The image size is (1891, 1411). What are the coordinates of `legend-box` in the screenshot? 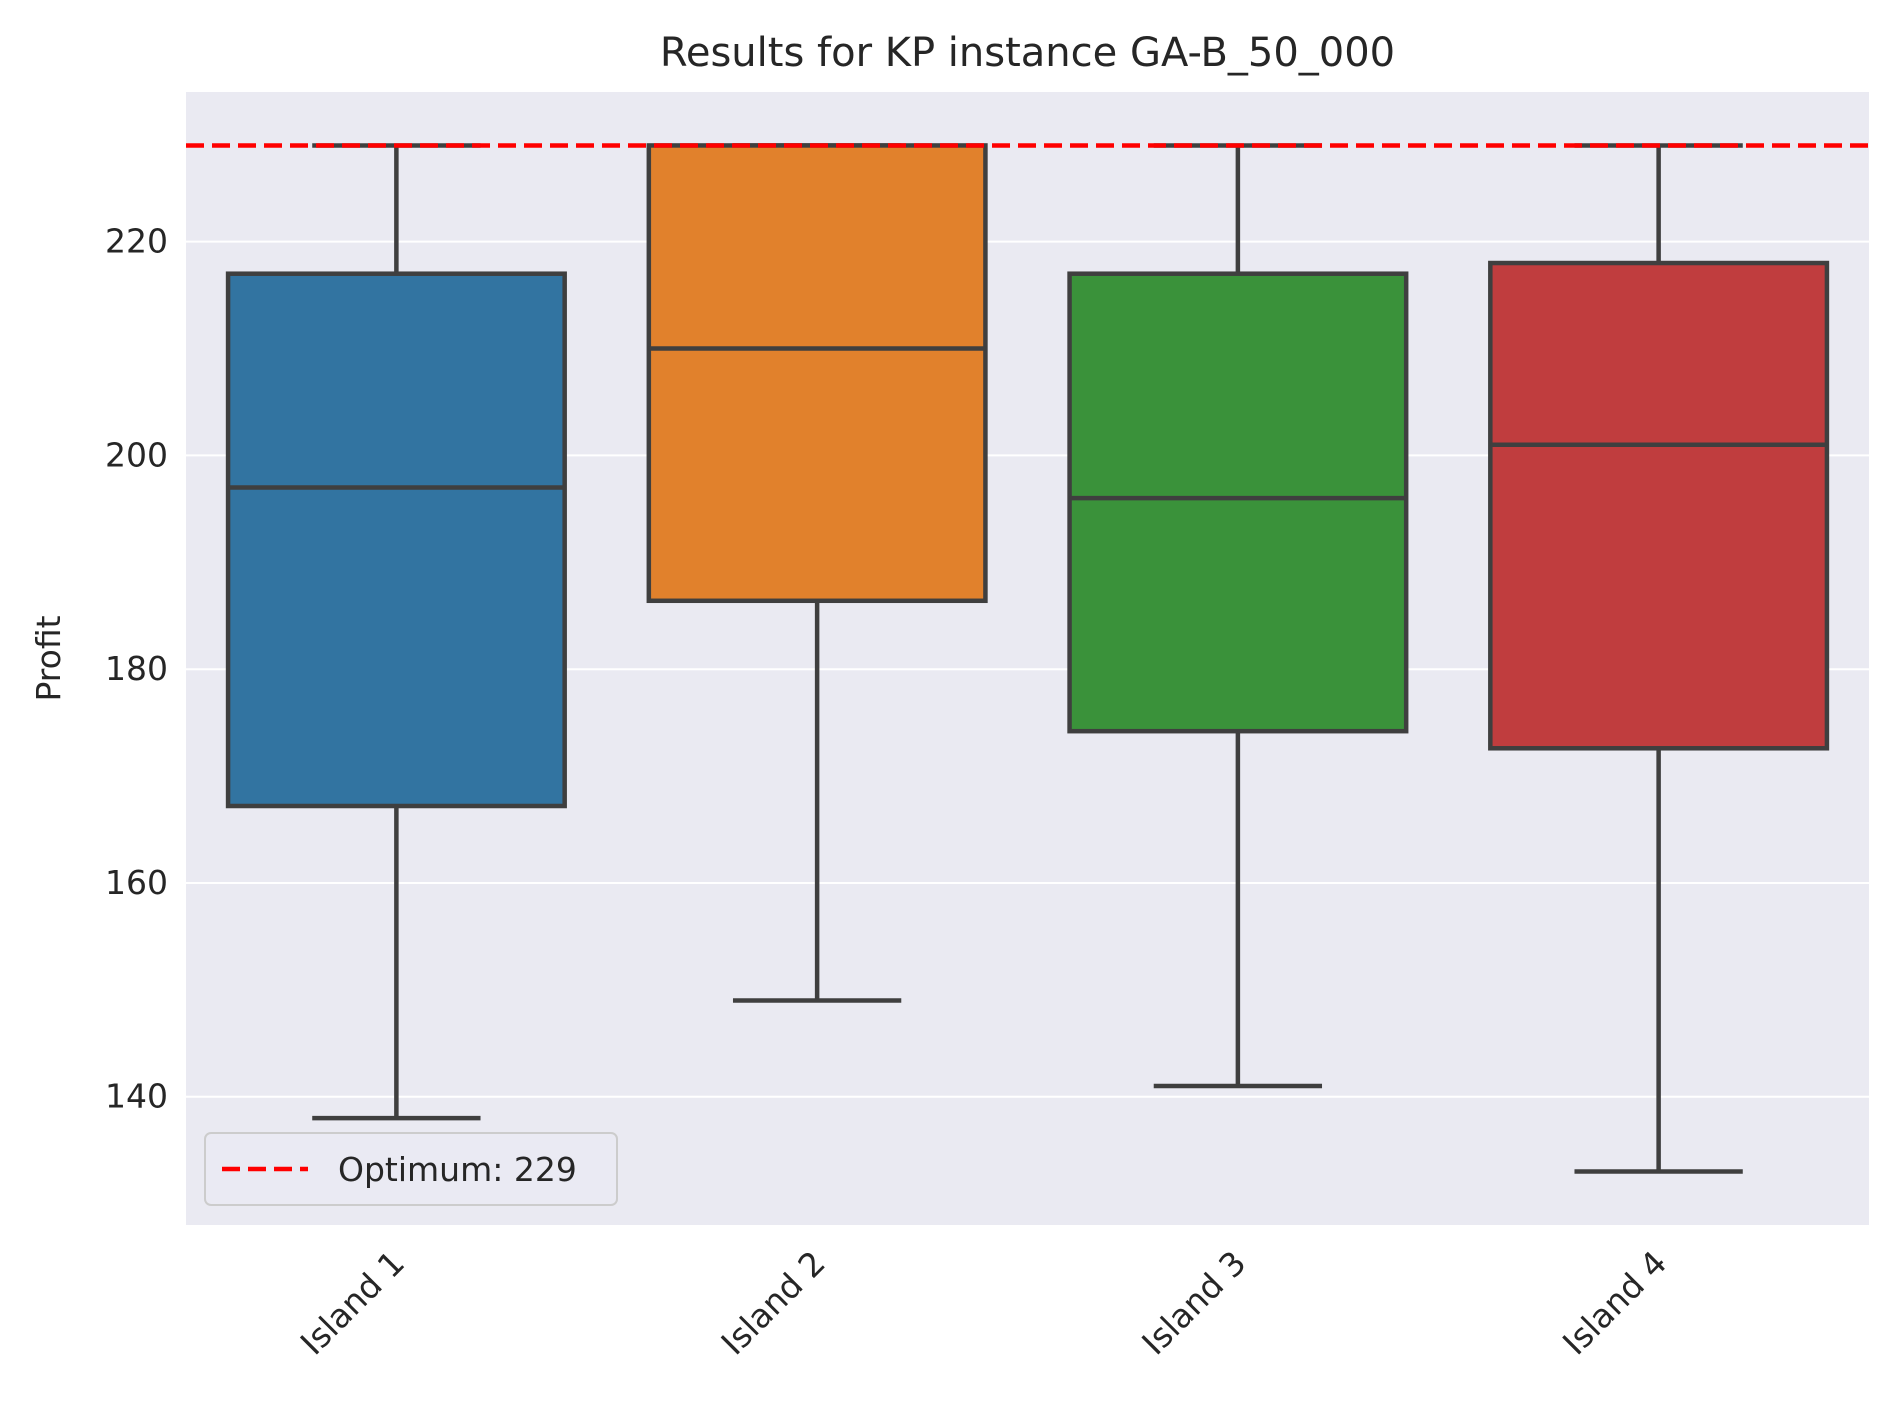 It's located at (411, 1169).